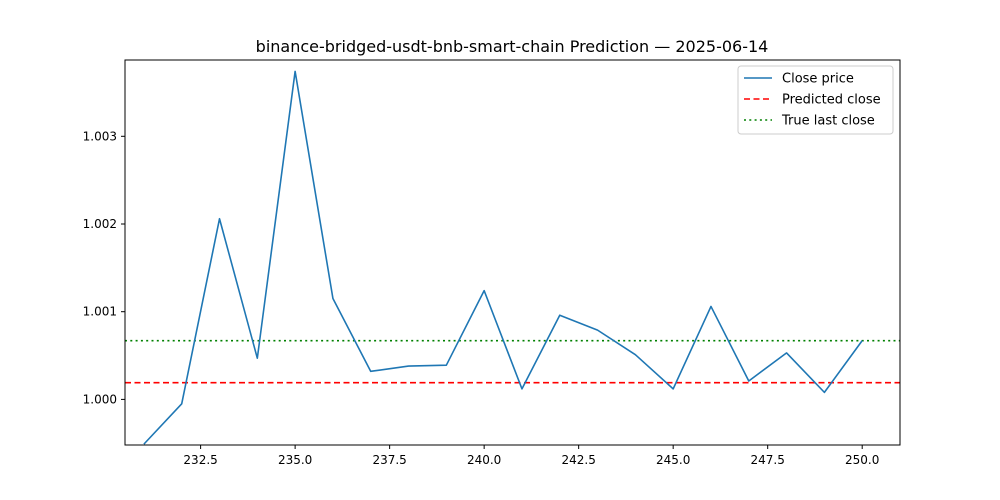 The image size is (1000, 500). What do you see at coordinates (862, 460) in the screenshot?
I see `x-tick-label: 250.0` at bounding box center [862, 460].